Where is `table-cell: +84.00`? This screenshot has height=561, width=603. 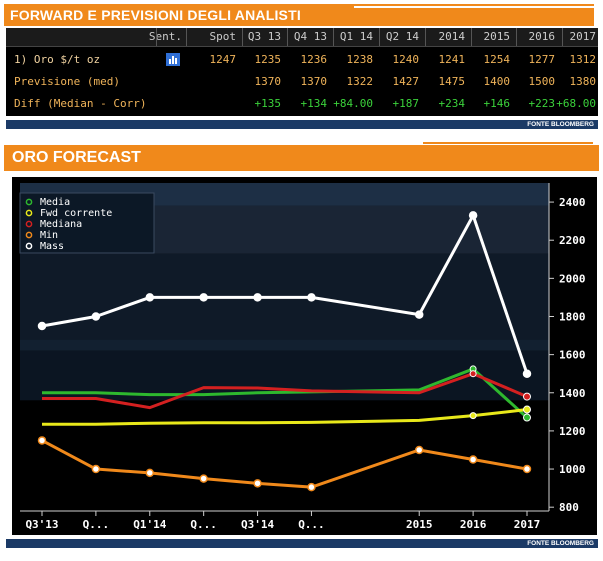 table-cell: +84.00 is located at coordinates (353, 103).